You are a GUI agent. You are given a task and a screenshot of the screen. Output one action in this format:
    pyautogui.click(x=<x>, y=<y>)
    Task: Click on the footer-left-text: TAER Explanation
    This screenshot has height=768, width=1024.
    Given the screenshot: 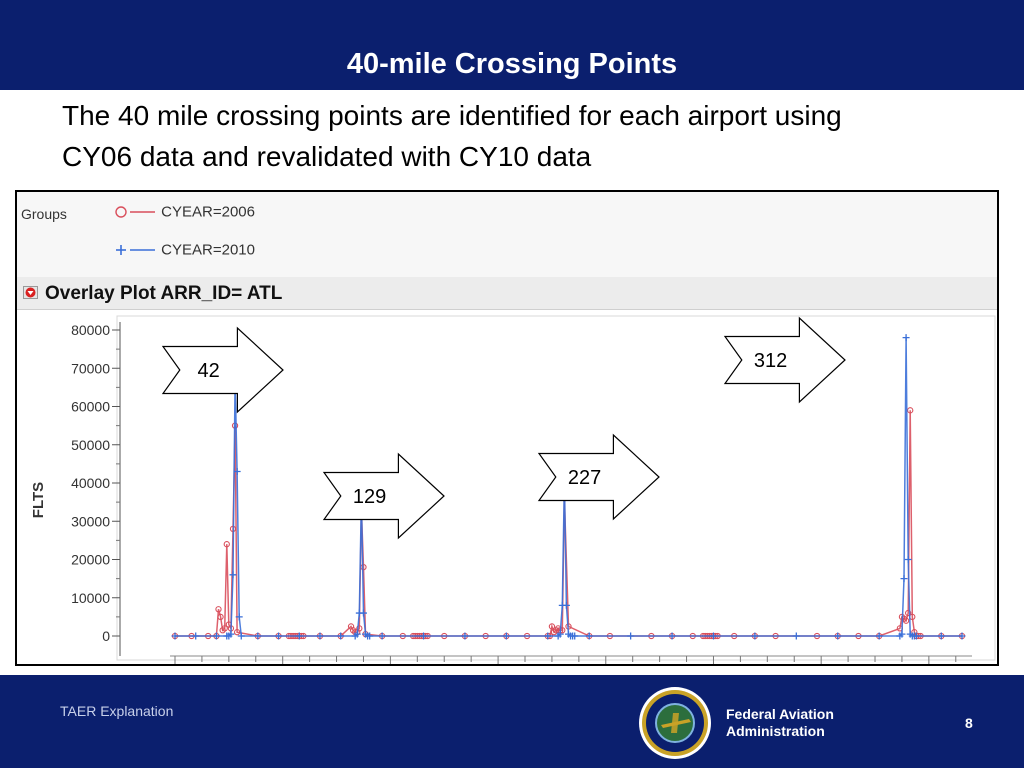 What is the action you would take?
    pyautogui.click(x=117, y=711)
    